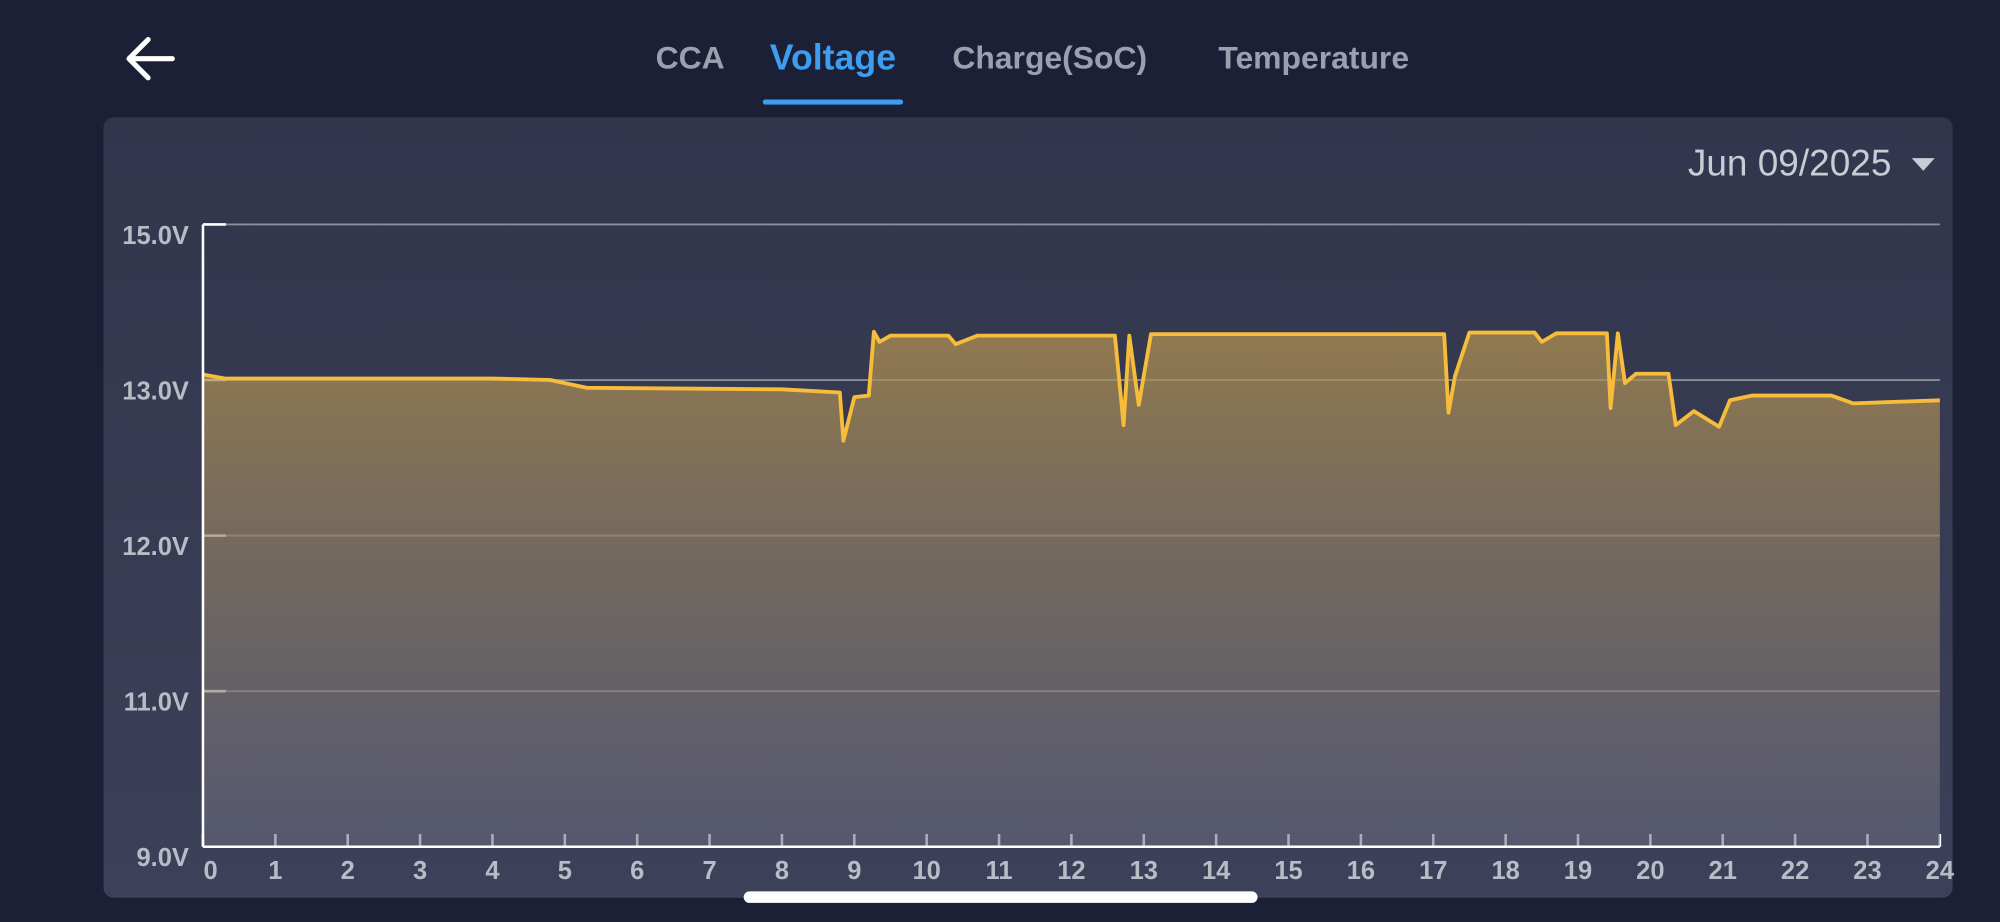 The image size is (2000, 922). Describe the element at coordinates (1940, 871) in the screenshot. I see `x-tick-label: 24` at that location.